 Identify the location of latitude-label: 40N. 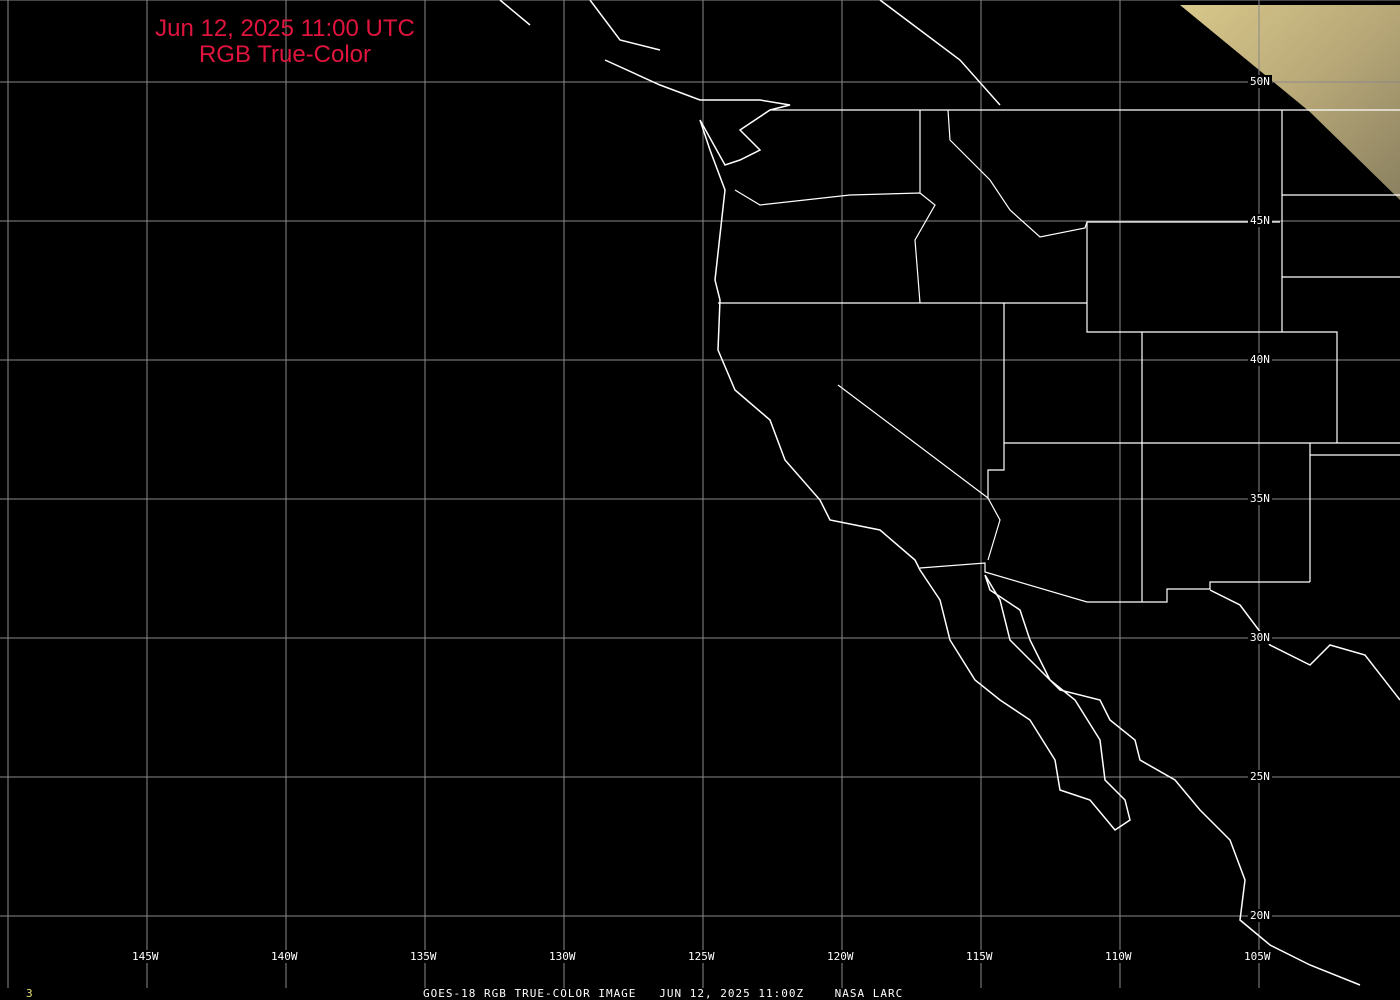
(1260, 359).